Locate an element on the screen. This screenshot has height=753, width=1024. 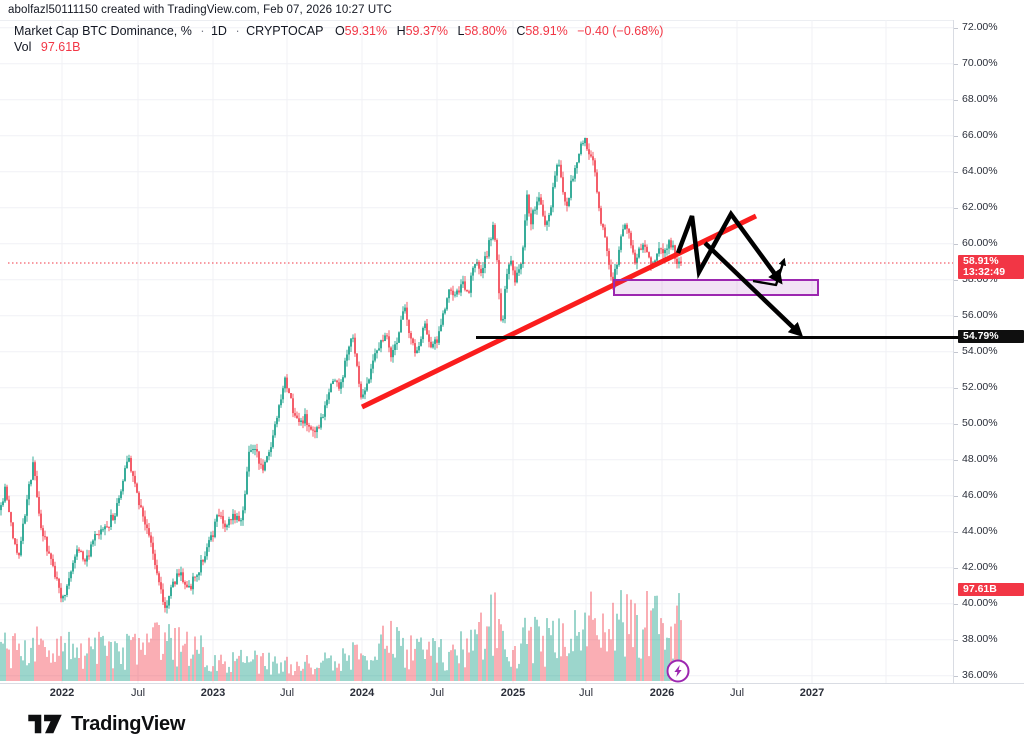
horizontal-level-line is located at coordinates (721, 337).